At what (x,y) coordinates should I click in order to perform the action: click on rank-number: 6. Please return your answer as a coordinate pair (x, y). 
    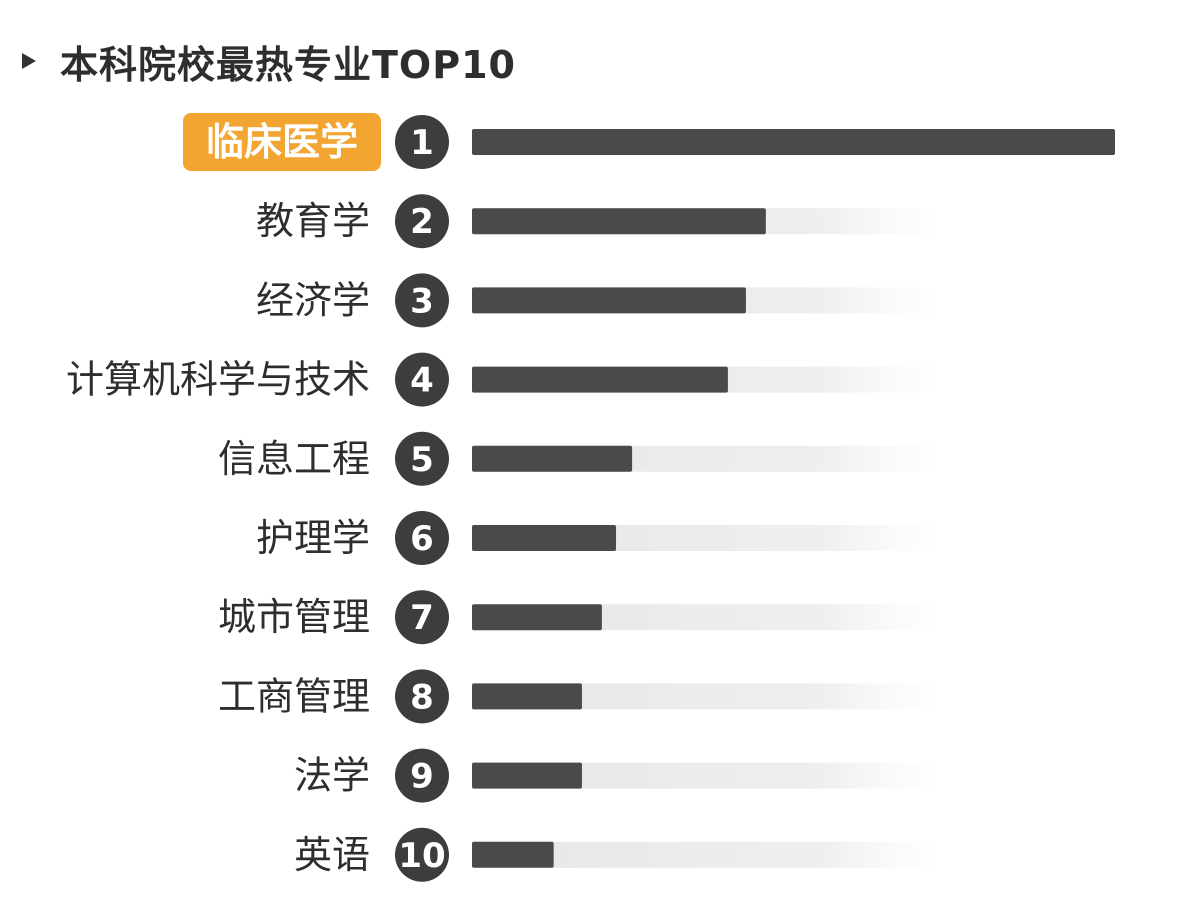
    Looking at the image, I should click on (422, 539).